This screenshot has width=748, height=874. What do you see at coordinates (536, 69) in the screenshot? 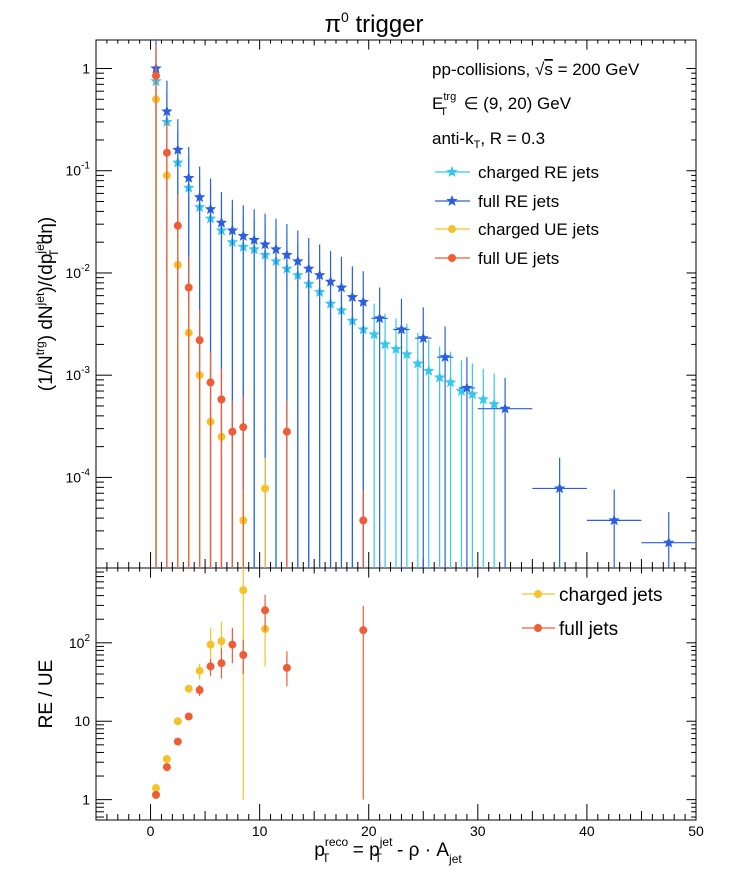
I see `collision-annotation: pp-collisions, √s = 200 GeV` at bounding box center [536, 69].